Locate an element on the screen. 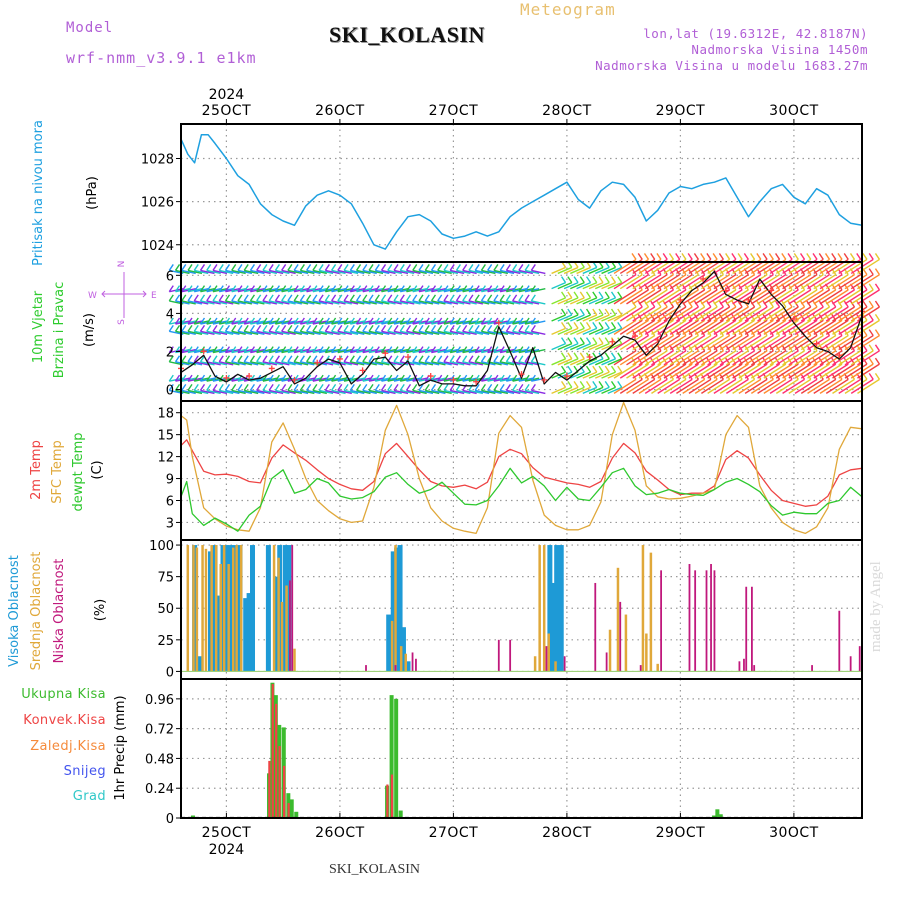 Image resolution: width=900 pixels, height=900 pixels. cloud-high-bar is located at coordinates (389, 643).